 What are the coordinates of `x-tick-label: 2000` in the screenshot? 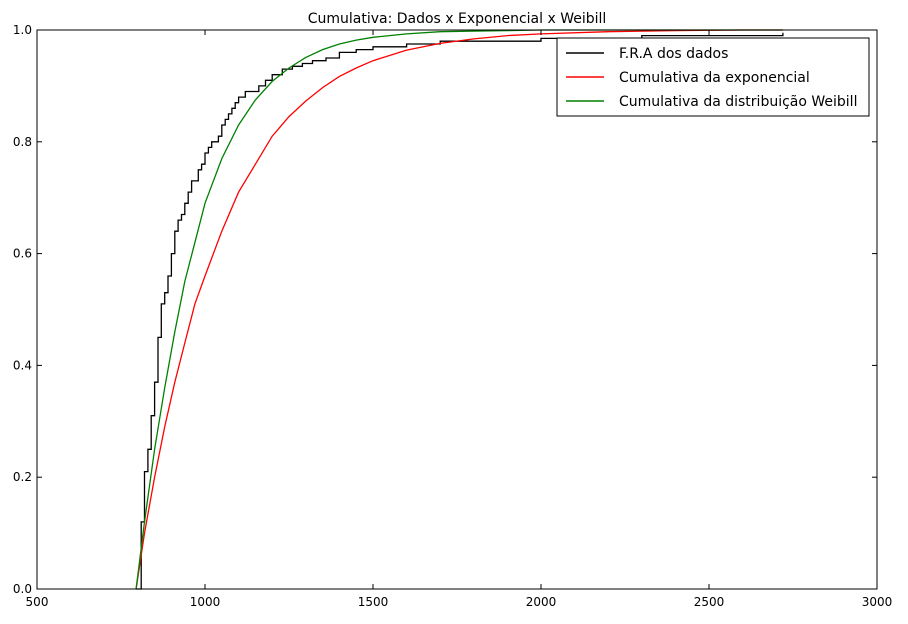 It's located at (541, 602).